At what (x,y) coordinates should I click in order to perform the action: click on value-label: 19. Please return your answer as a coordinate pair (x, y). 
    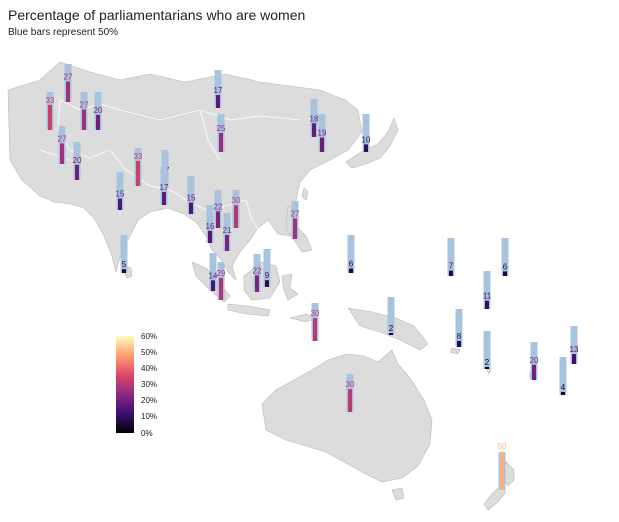
    Looking at the image, I should click on (322, 133).